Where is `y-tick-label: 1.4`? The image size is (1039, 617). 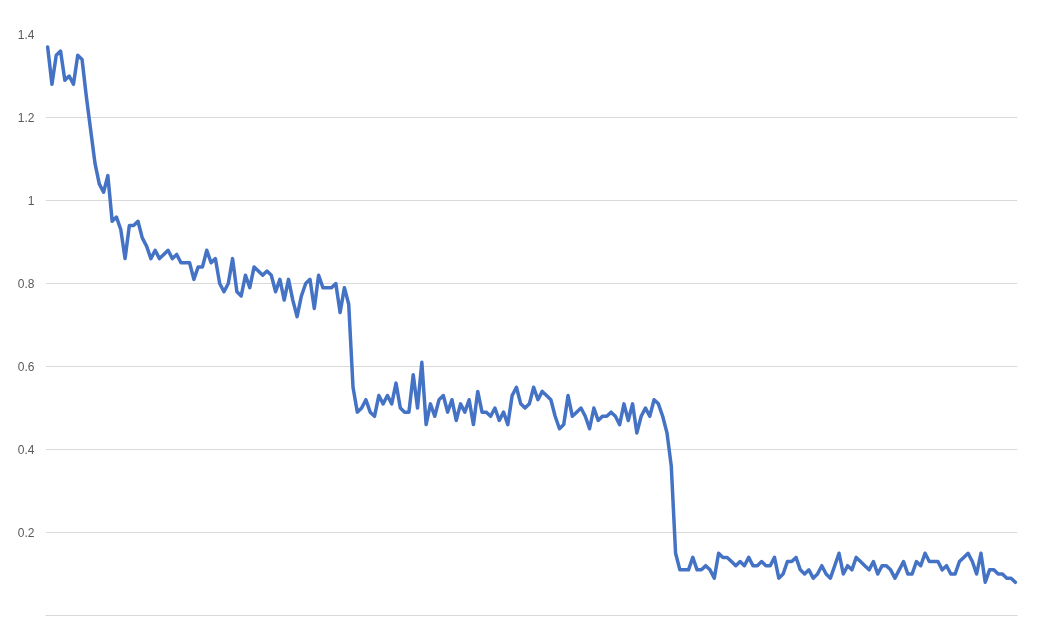
y-tick-label: 1.4 is located at coordinates (26, 35).